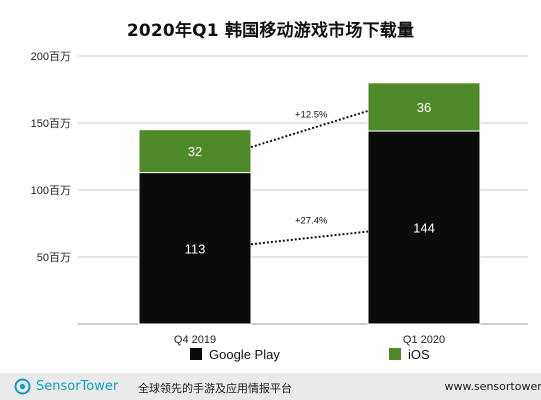 The image size is (541, 400). I want to click on chart-title: 2020年Q1 韩国移动游戏市场下载量, so click(270, 31).